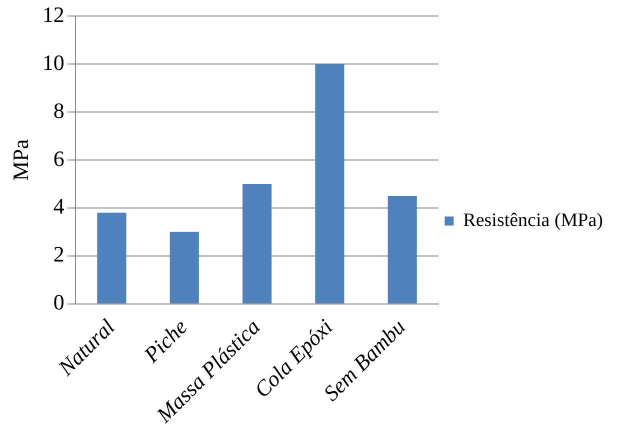 This screenshot has width=618, height=437. Describe the element at coordinates (58, 110) in the screenshot. I see `y-tick-label: 8` at that location.